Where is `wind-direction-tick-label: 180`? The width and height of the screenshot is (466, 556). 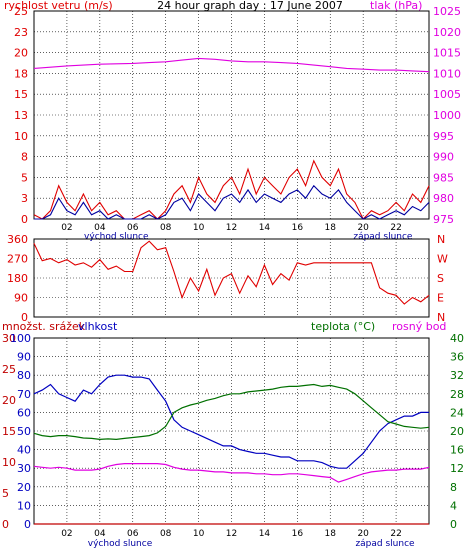 wind-direction-tick-label: 180 is located at coordinates (17, 278).